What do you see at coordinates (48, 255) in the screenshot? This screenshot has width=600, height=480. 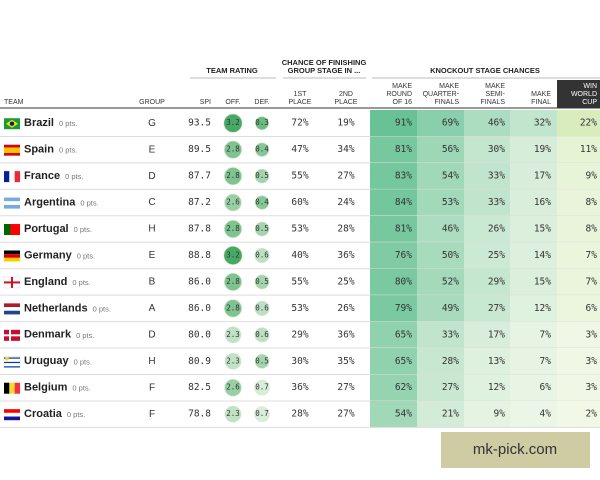 I see `team-name: Germany` at bounding box center [48, 255].